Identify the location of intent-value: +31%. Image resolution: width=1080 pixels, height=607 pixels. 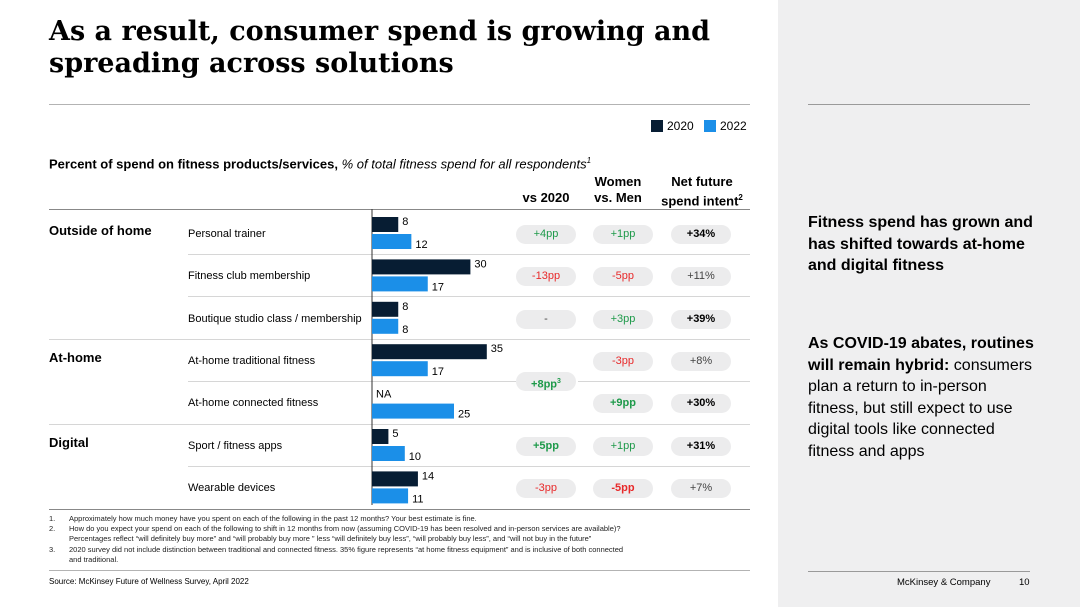
(701, 446).